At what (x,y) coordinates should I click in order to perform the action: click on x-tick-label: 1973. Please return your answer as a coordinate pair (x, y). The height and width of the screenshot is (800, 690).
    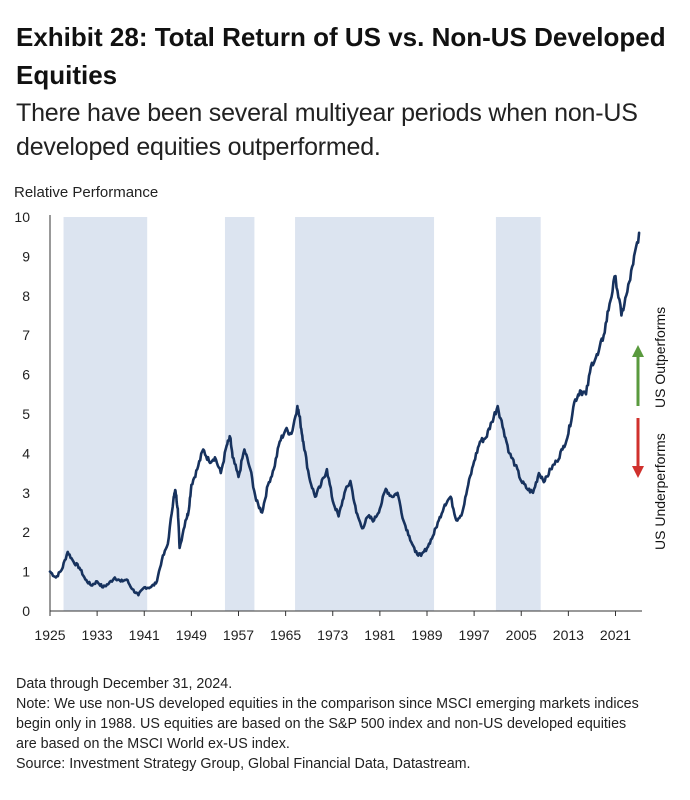
    Looking at the image, I should click on (332, 635).